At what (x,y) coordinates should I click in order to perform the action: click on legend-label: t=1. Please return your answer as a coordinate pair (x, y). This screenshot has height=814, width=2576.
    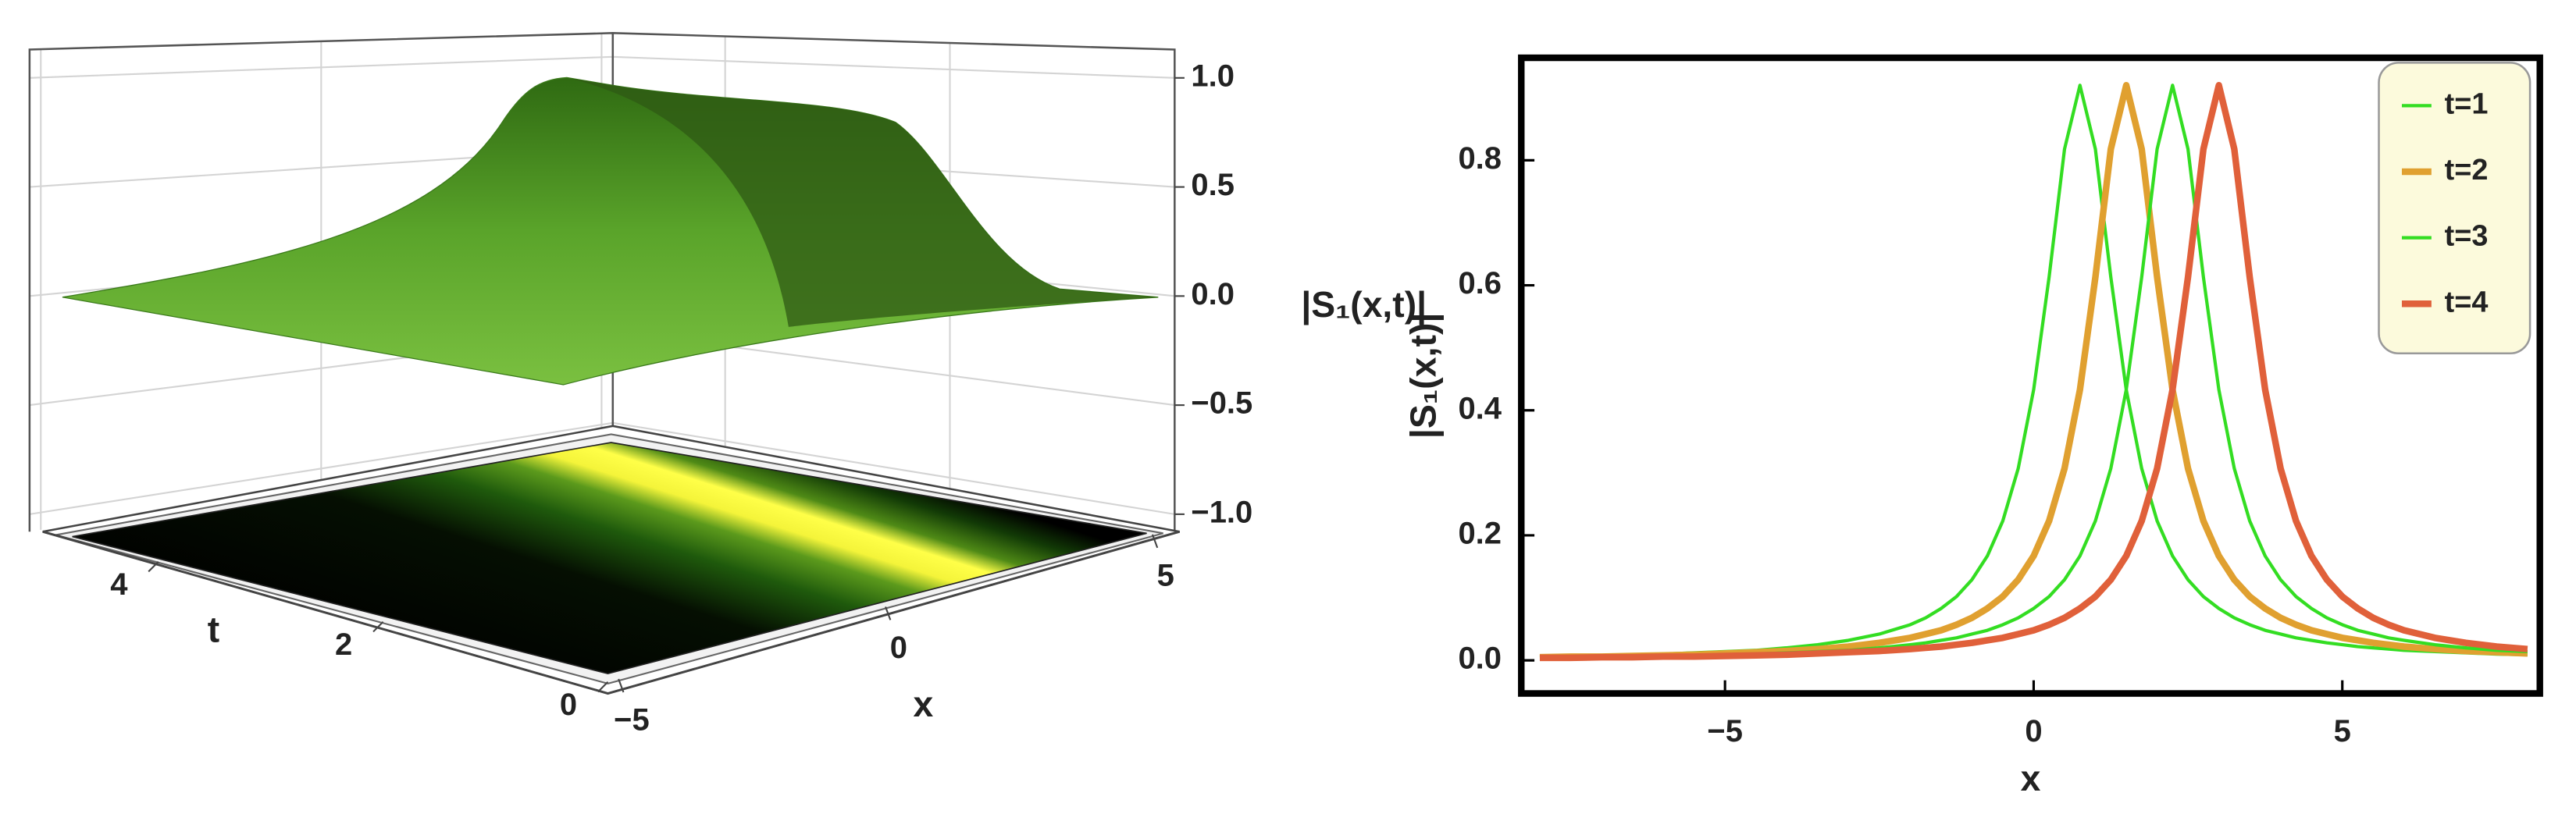
    Looking at the image, I should click on (2467, 103).